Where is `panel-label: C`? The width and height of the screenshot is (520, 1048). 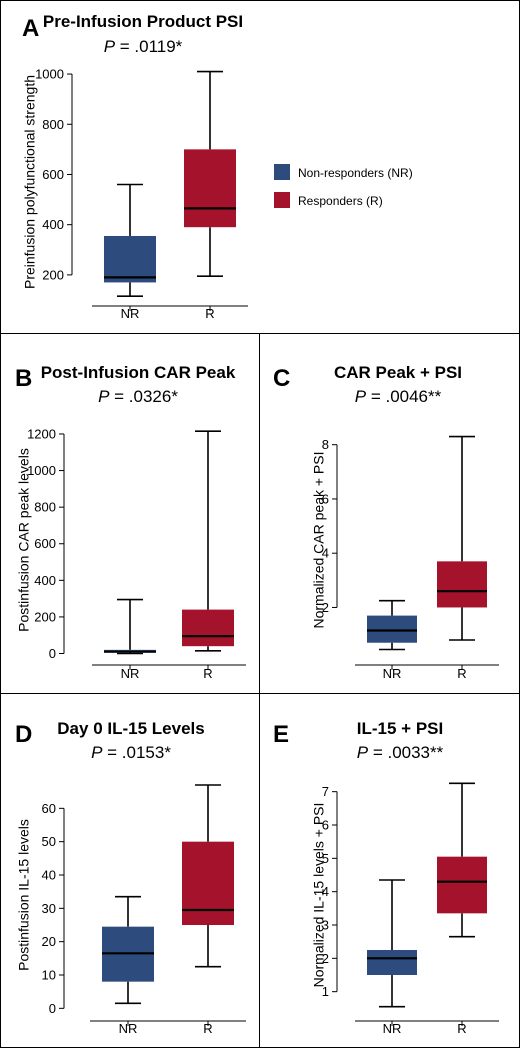
panel-label: C is located at coordinates (281, 378).